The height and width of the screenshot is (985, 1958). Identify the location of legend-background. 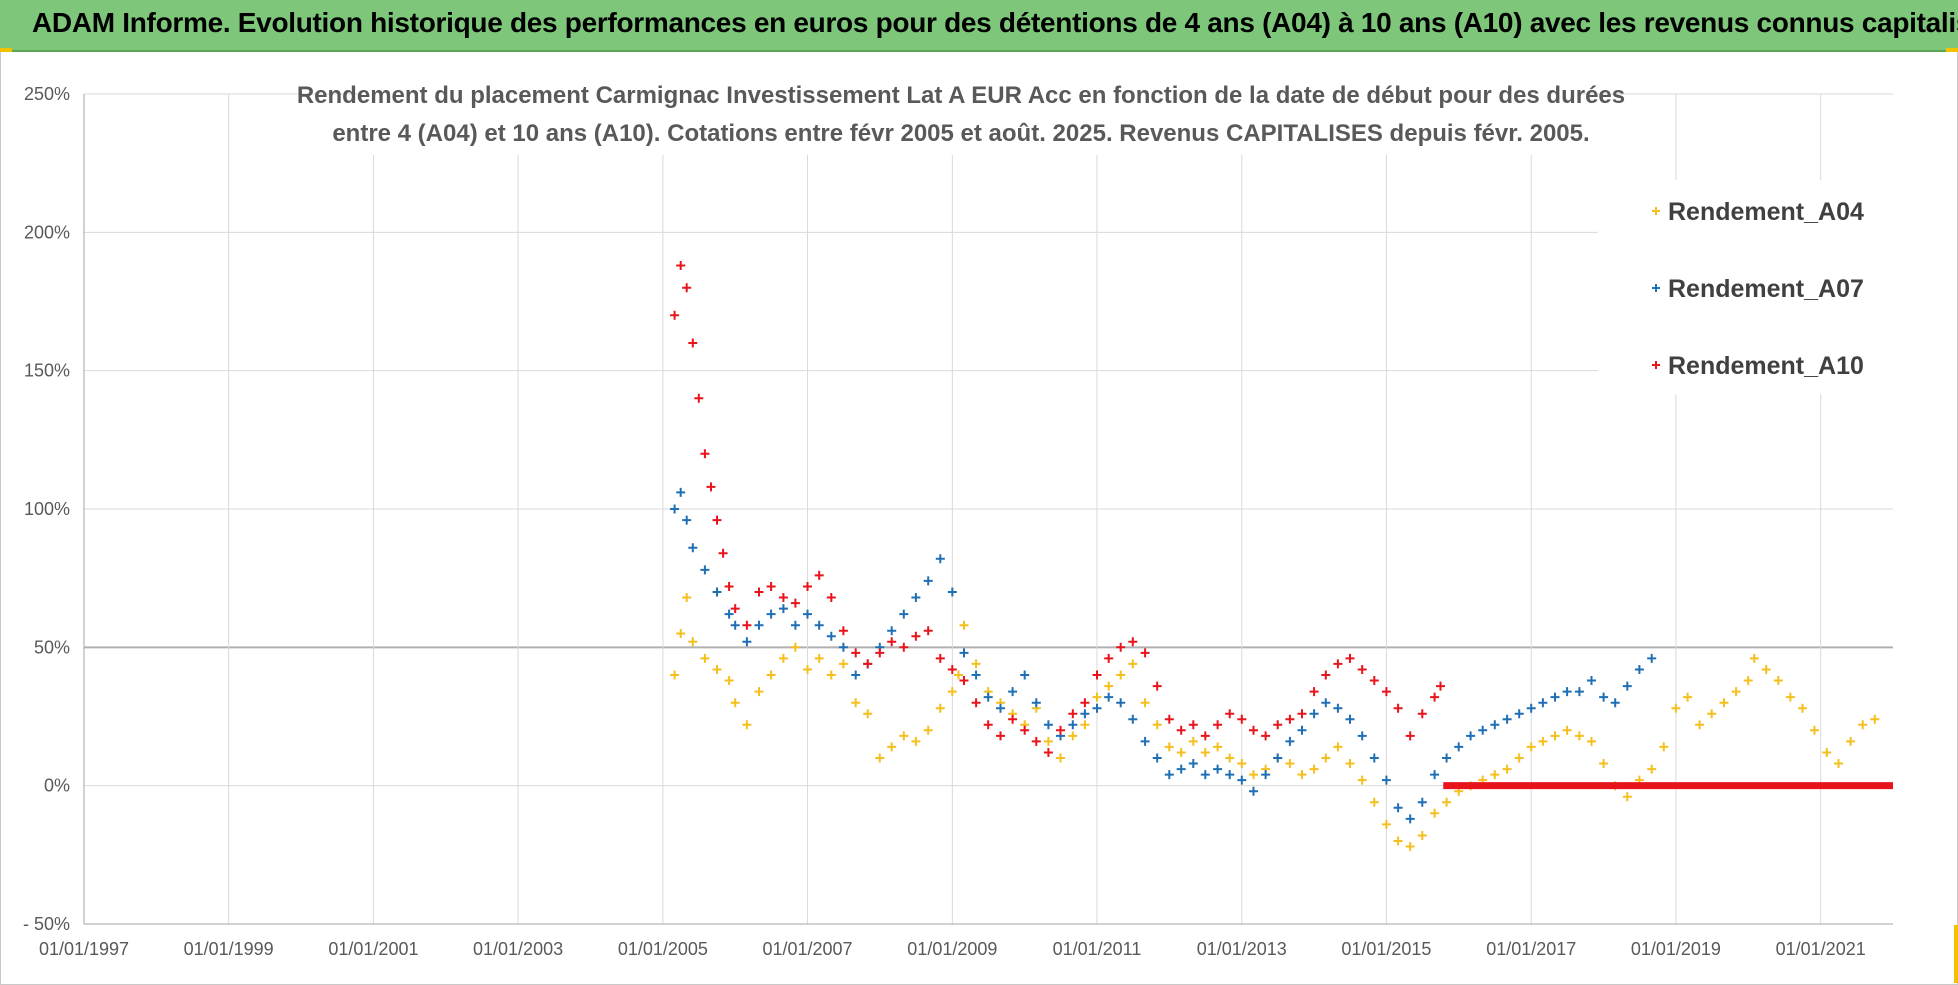
(1746, 287).